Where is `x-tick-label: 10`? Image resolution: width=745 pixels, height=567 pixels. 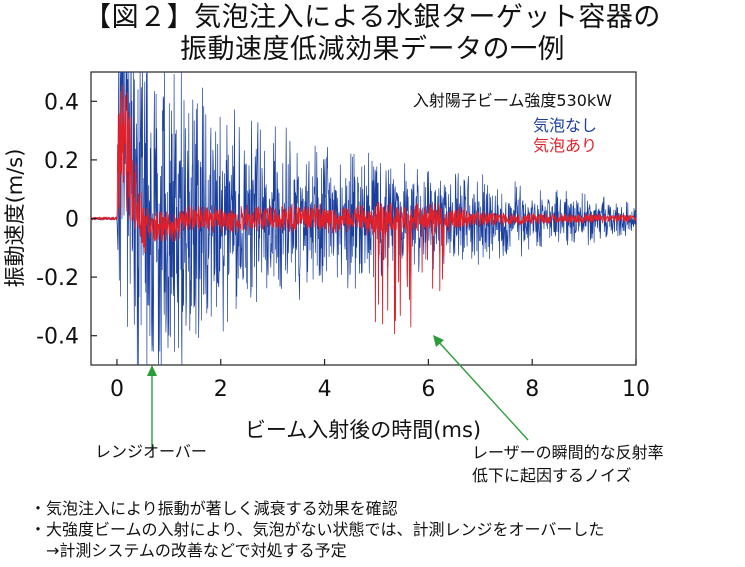 x-tick-label: 10 is located at coordinates (636, 389).